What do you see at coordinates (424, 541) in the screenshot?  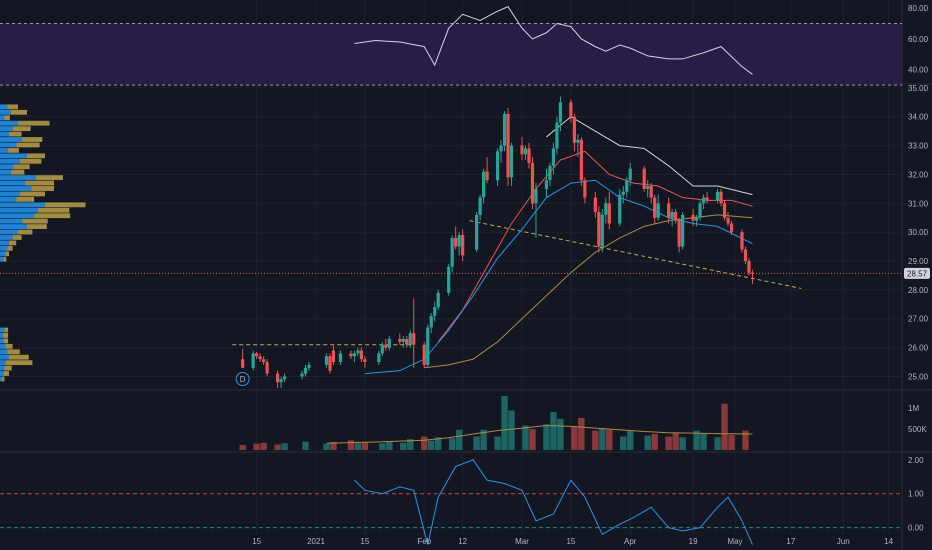 I see `x-tick-label: Feb` at bounding box center [424, 541].